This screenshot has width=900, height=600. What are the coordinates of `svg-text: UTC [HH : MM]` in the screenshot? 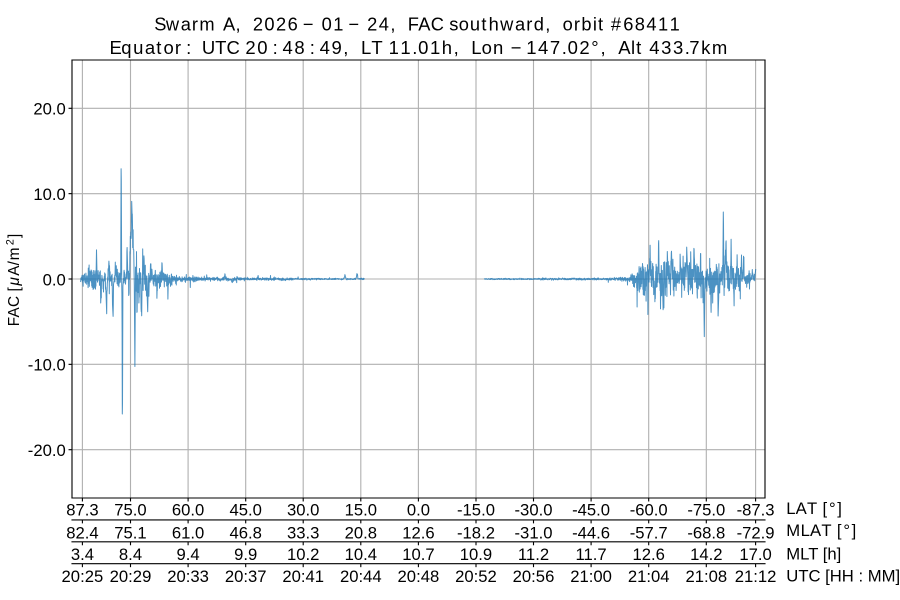 It's located at (843, 575).